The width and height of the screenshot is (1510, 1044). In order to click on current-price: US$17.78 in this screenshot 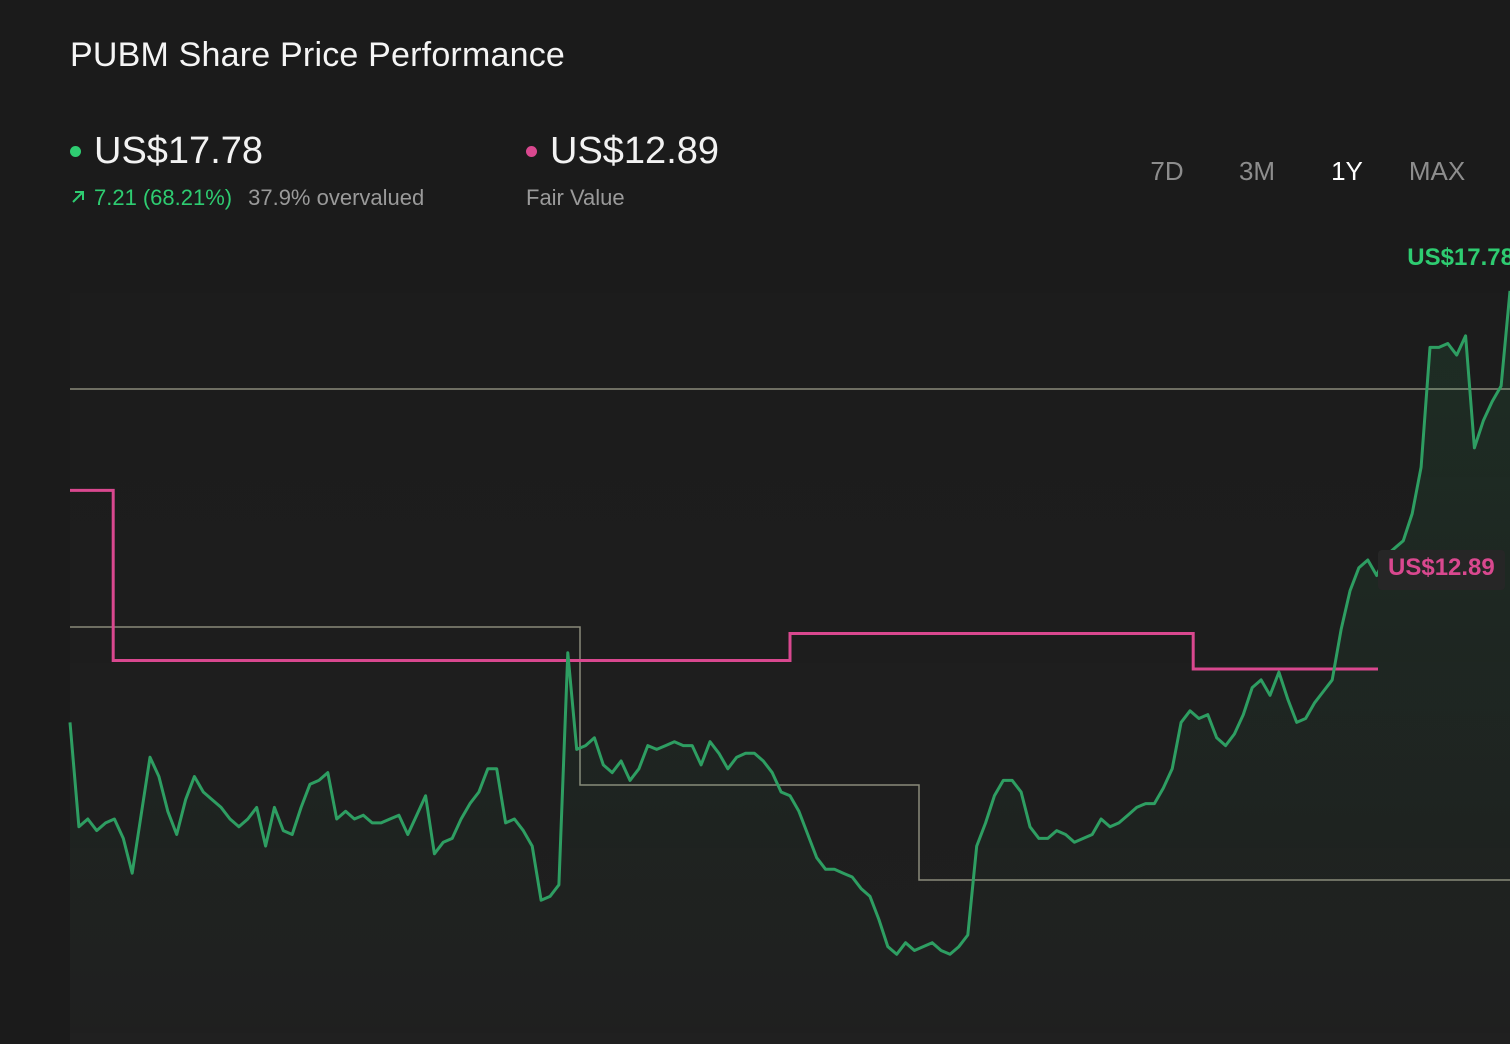, I will do `click(247, 151)`.